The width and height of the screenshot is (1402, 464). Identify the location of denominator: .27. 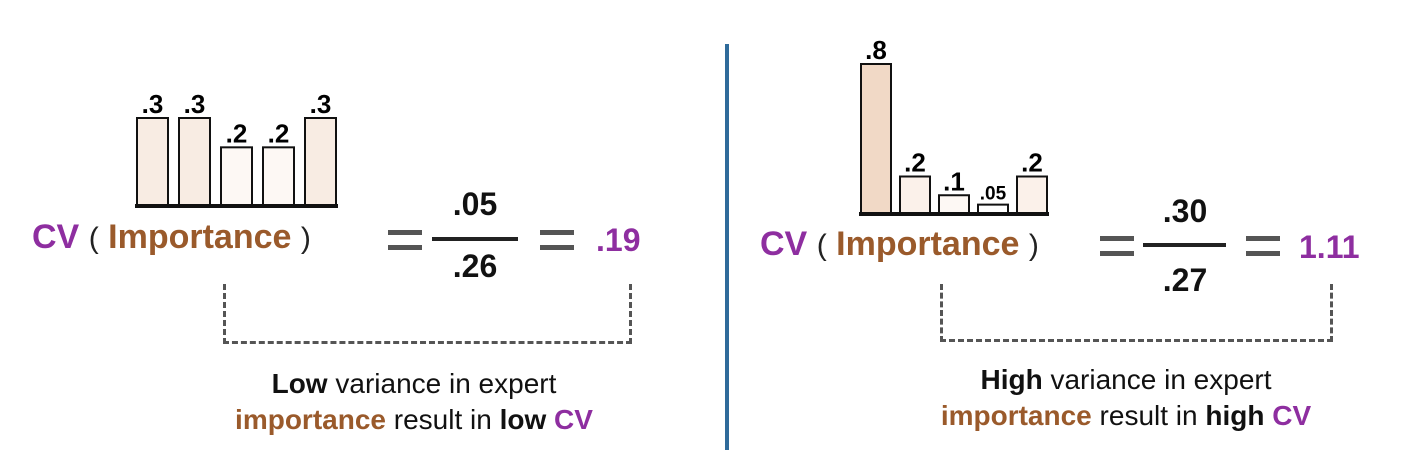
(1185, 280).